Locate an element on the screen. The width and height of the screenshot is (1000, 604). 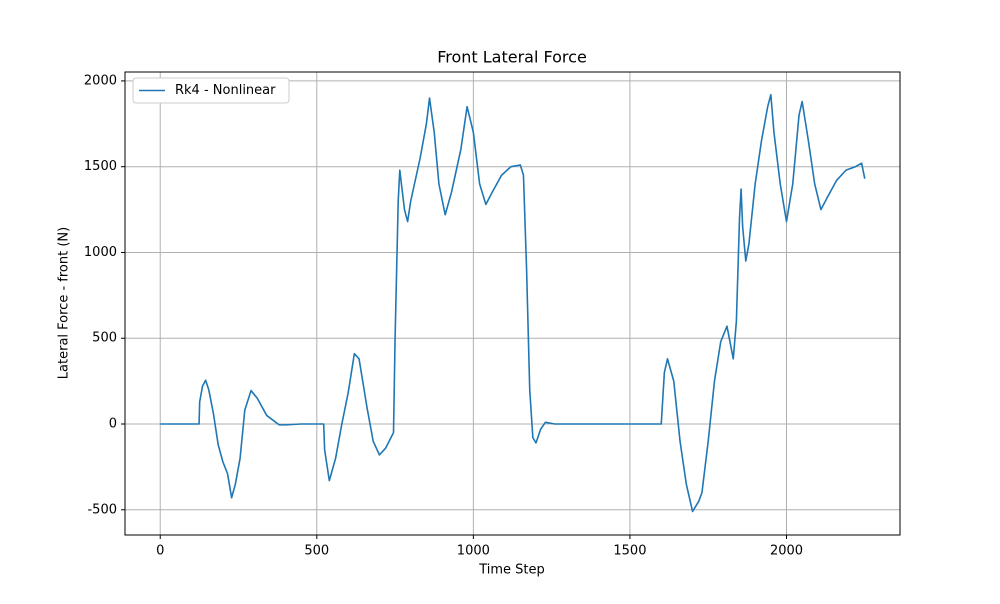
x-tick-label: 1500 is located at coordinates (629, 551).